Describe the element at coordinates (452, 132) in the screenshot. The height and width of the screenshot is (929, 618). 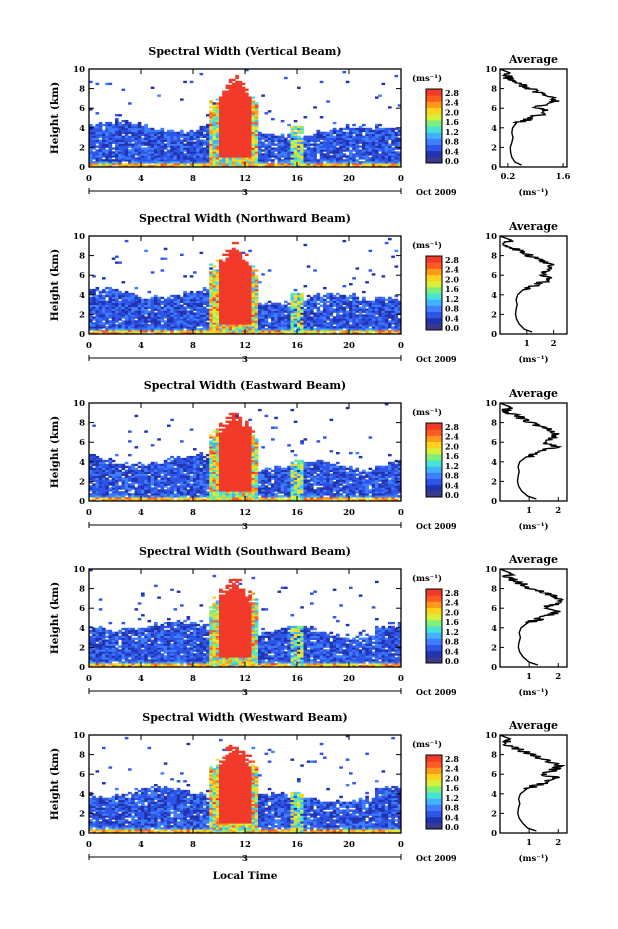
I see `colorbar-tick: 1.2` at that location.